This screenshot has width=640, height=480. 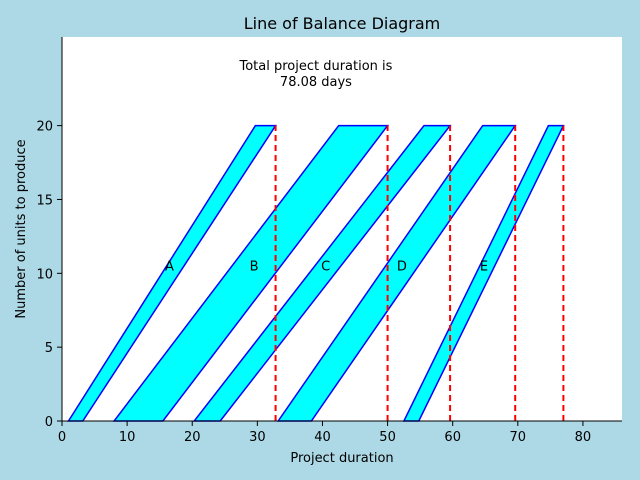 I want to click on y-tick-label: 20, so click(x=44, y=127).